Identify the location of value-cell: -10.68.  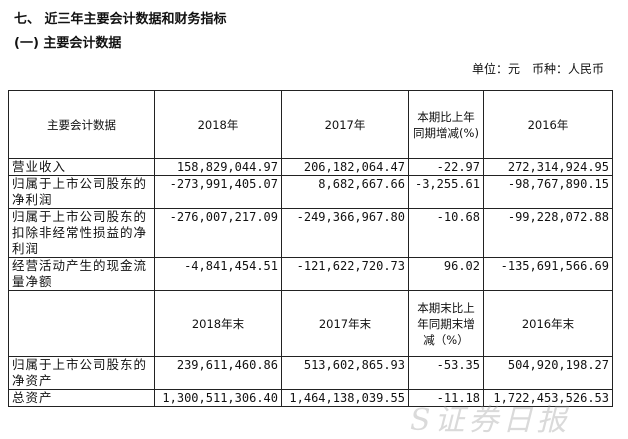
(446, 233).